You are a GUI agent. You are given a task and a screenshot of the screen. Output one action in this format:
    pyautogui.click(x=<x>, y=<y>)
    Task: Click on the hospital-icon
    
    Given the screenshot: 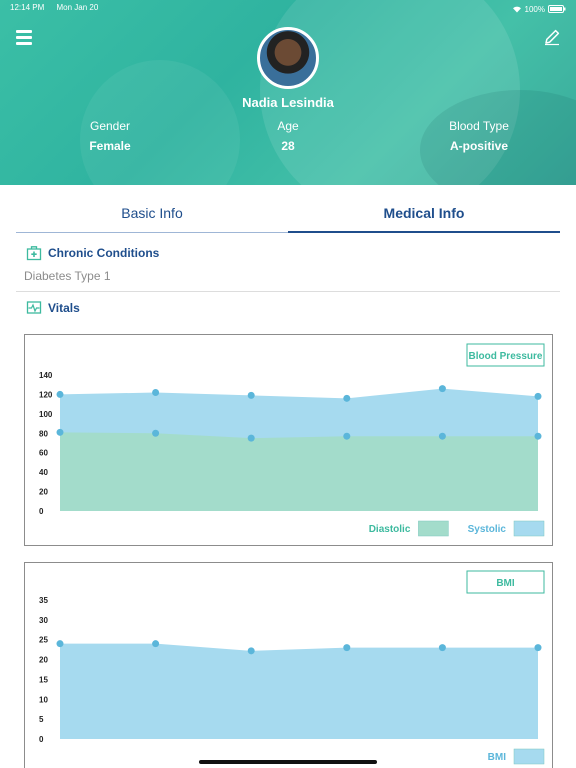 What is the action you would take?
    pyautogui.click(x=34, y=253)
    